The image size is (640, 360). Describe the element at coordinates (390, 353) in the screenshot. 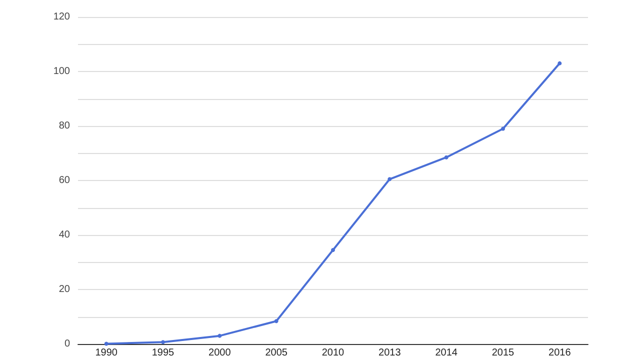

I see `x-tick-label: 2013` at that location.